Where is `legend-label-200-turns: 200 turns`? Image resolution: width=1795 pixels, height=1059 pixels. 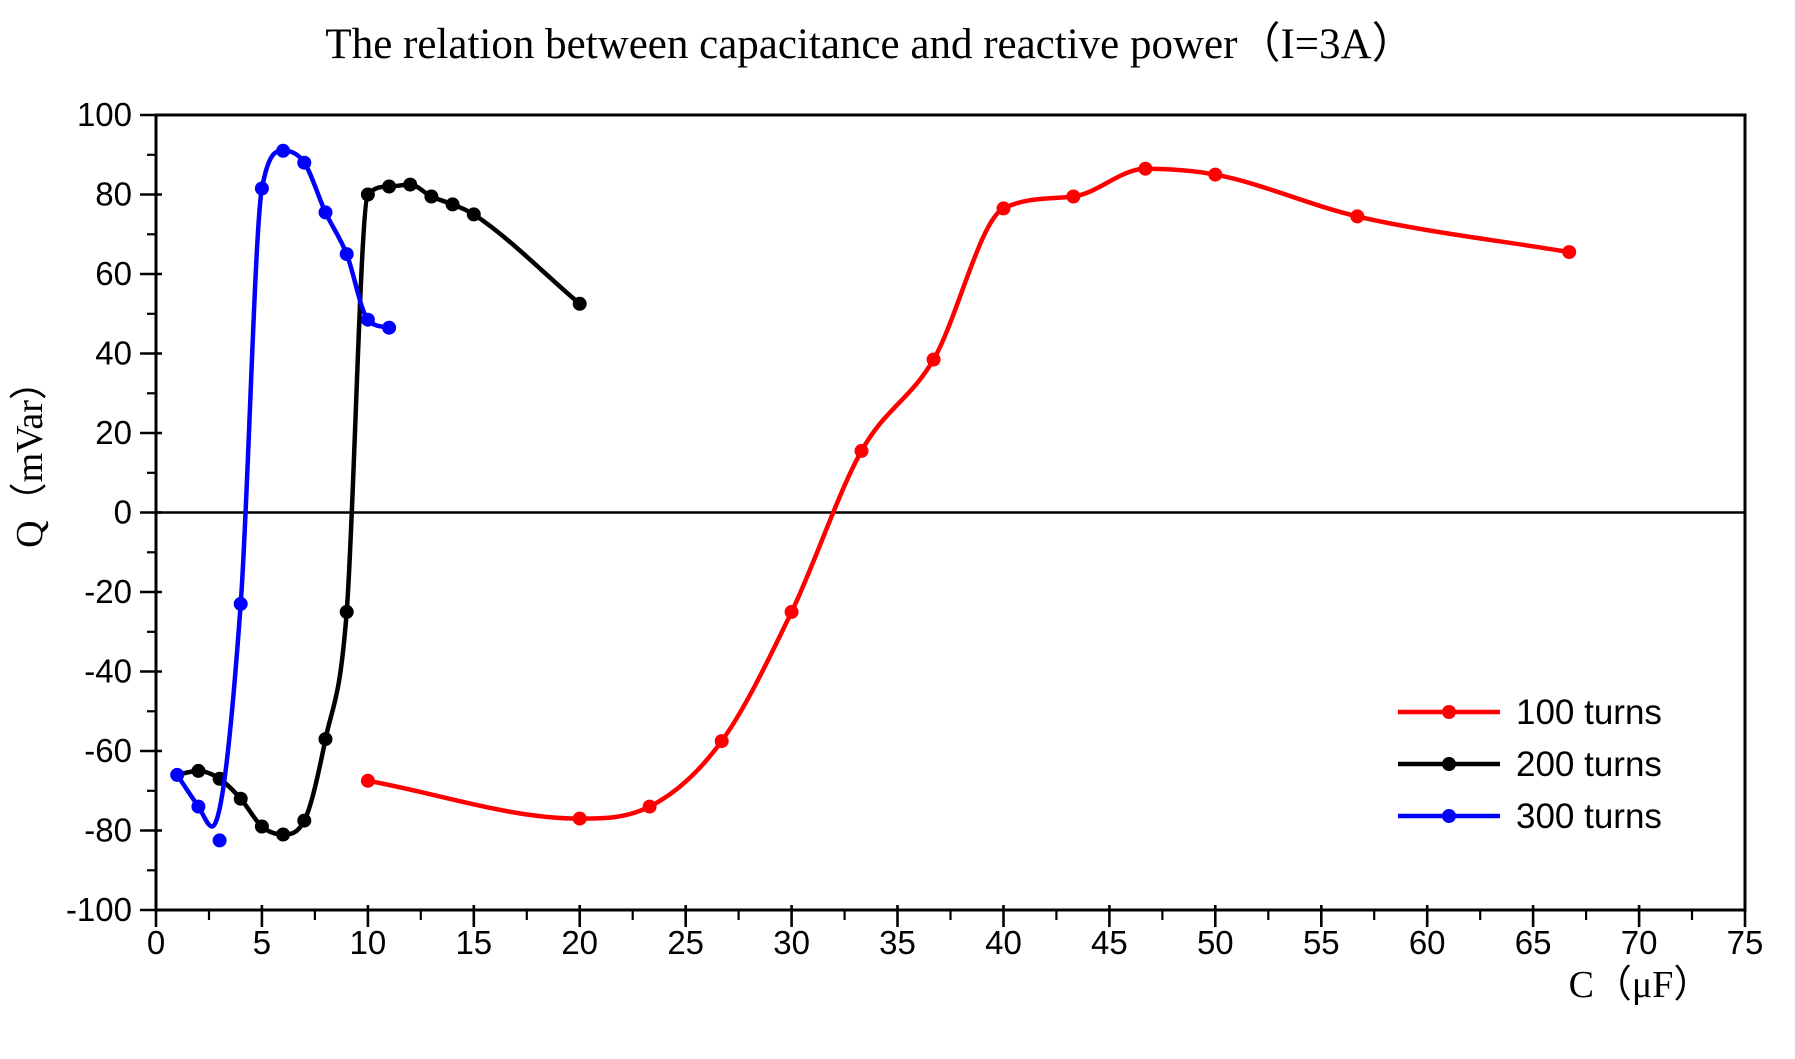
legend-label-200-turns: 200 turns is located at coordinates (1589, 764).